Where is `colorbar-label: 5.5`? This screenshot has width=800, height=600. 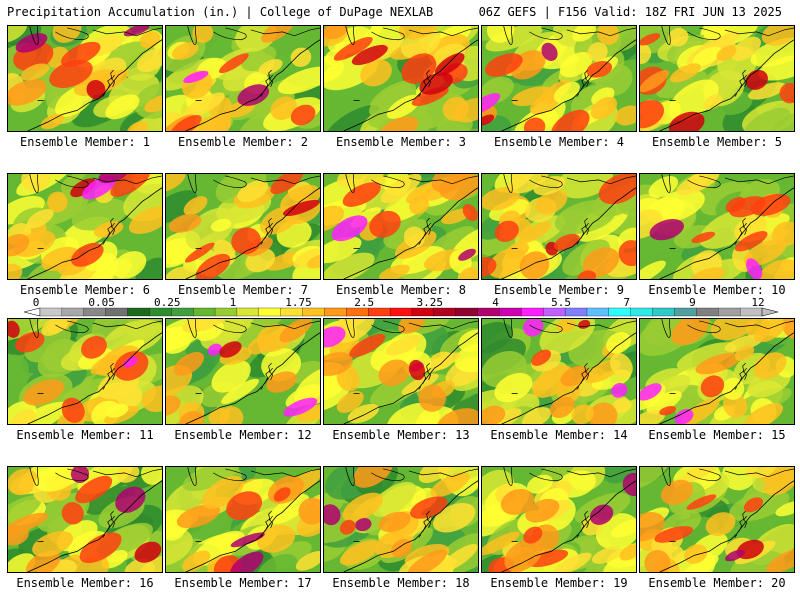 colorbar-label: 5.5 is located at coordinates (561, 302).